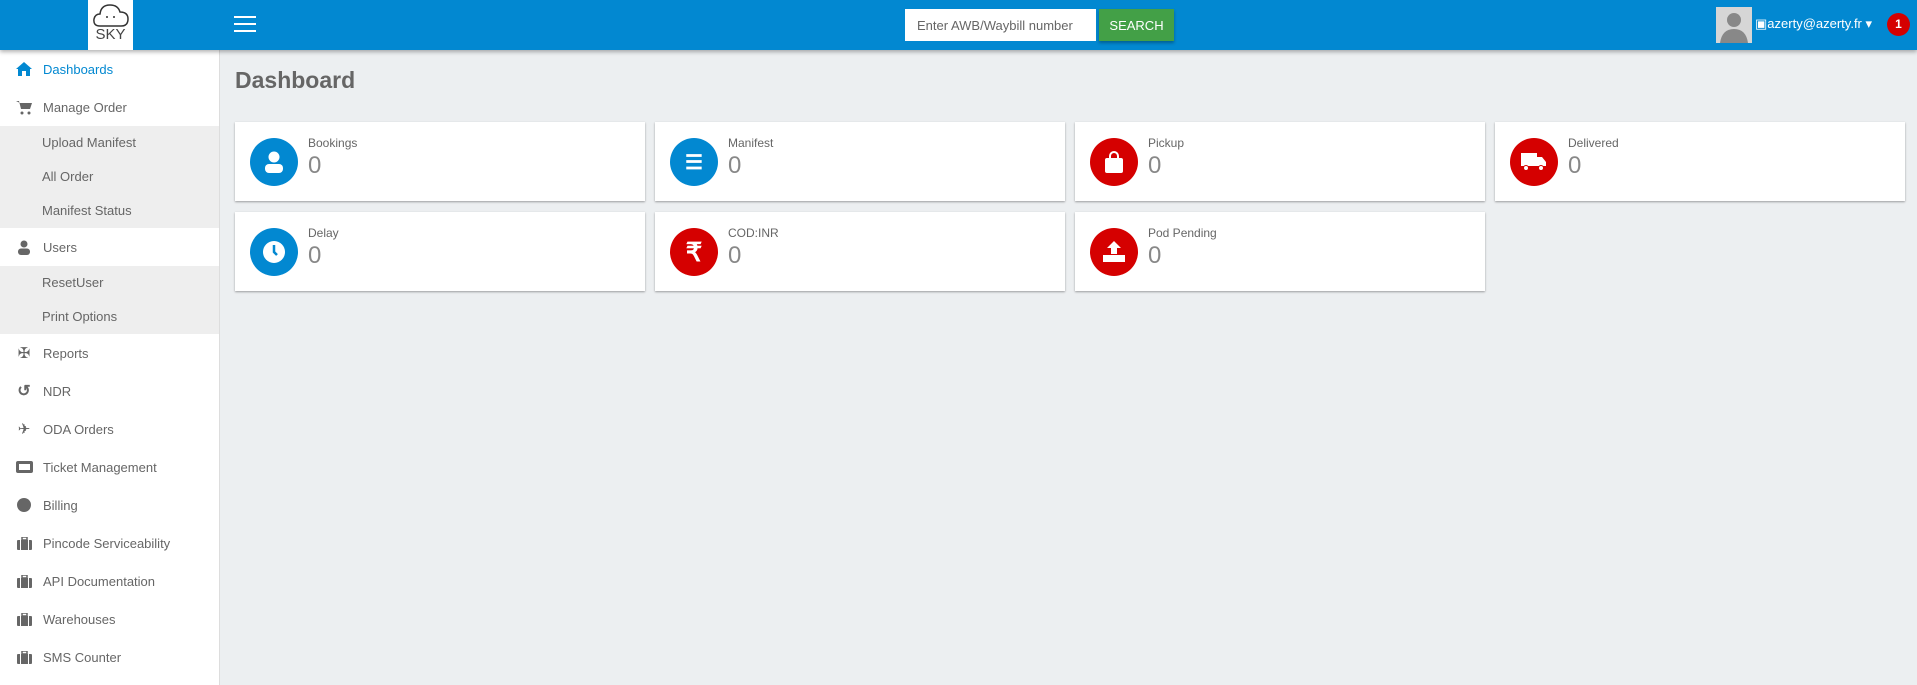 The image size is (1917, 685). I want to click on sidebar-item-api-documentation: API Documentation, so click(109, 581).